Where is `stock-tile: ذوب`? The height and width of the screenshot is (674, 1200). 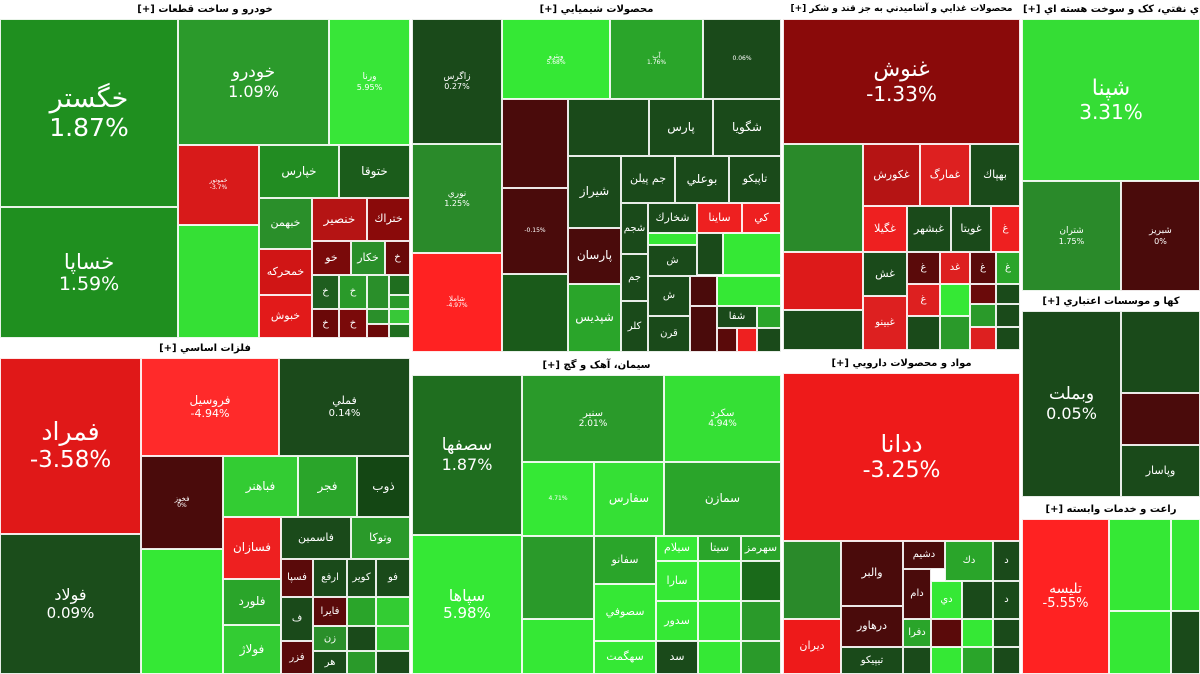 stock-tile: ذوب is located at coordinates (383, 486).